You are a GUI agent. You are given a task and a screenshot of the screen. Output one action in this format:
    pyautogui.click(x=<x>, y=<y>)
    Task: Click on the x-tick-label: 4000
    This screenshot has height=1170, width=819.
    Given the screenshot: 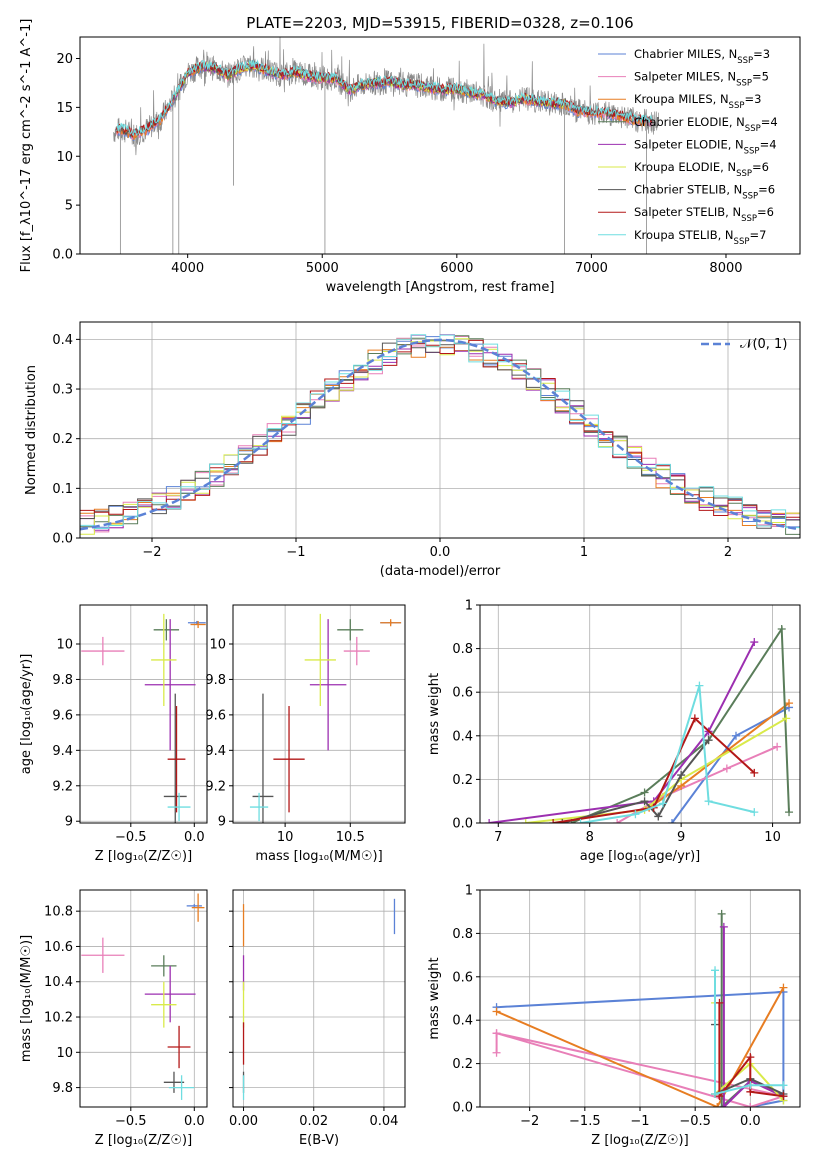 What is the action you would take?
    pyautogui.click(x=187, y=268)
    